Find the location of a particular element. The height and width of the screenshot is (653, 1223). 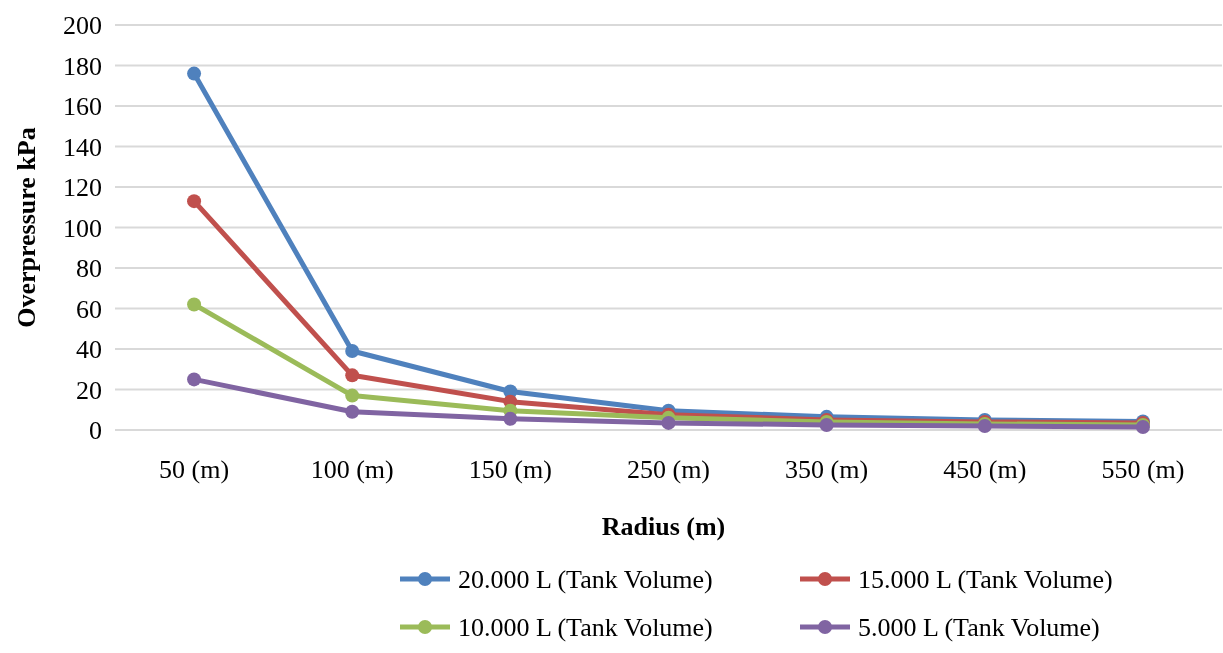

x-tick-label: 450 (m) is located at coordinates (985, 469).